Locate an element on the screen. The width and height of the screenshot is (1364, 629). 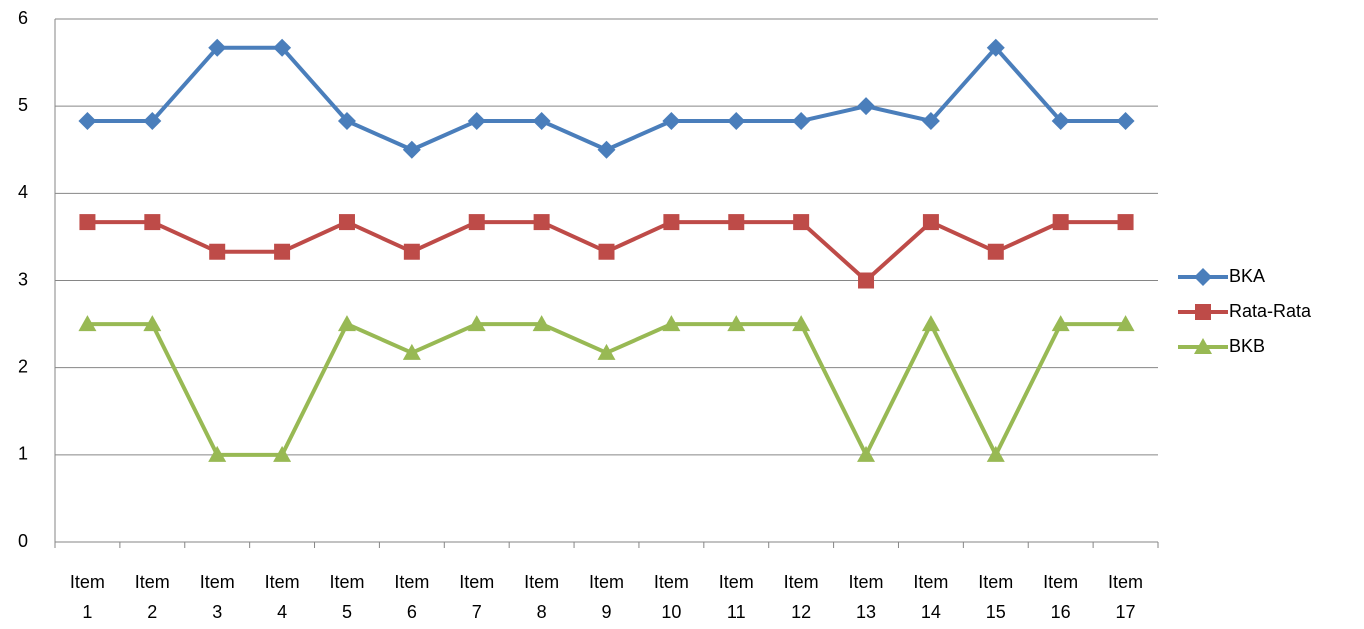
y-tick-label: 1 is located at coordinates (23, 454).